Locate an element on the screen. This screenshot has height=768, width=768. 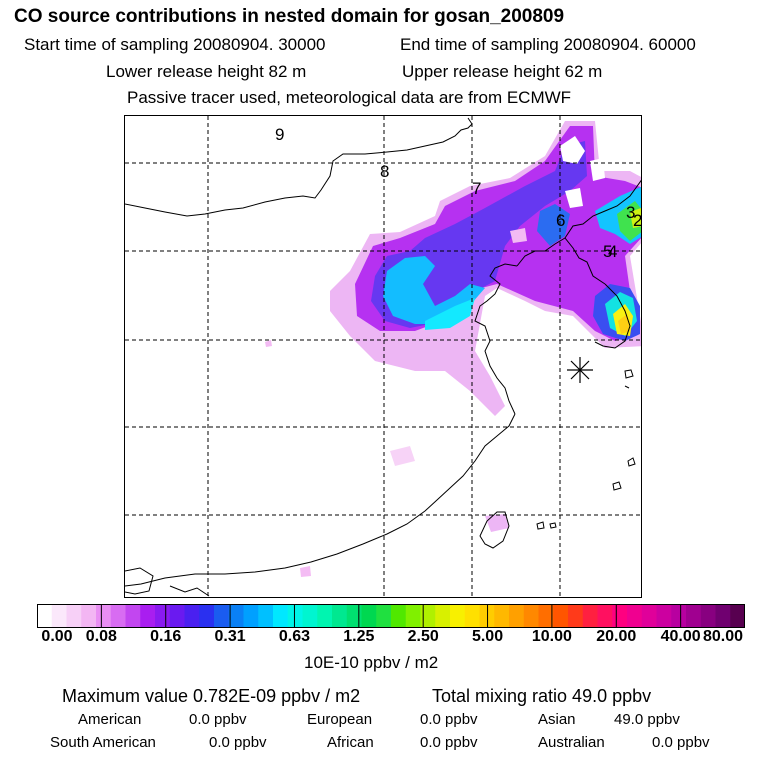
colorbar-tick-label: 0.16 is located at coordinates (166, 636).